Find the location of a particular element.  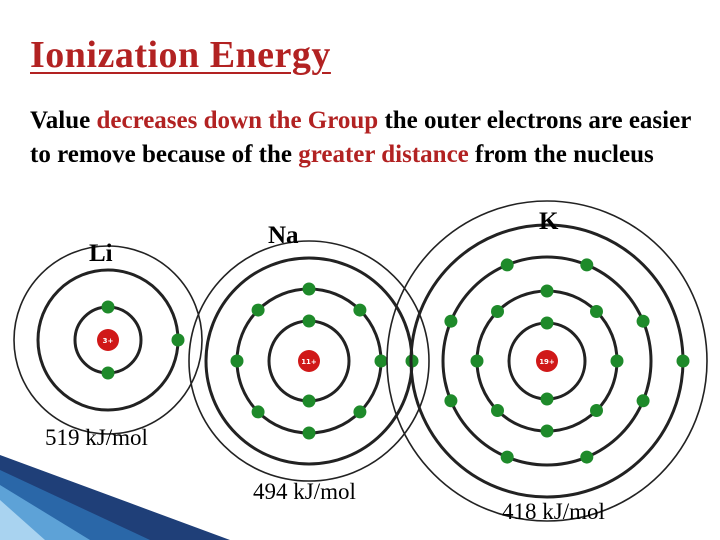

label-potassium: K is located at coordinates (549, 221).